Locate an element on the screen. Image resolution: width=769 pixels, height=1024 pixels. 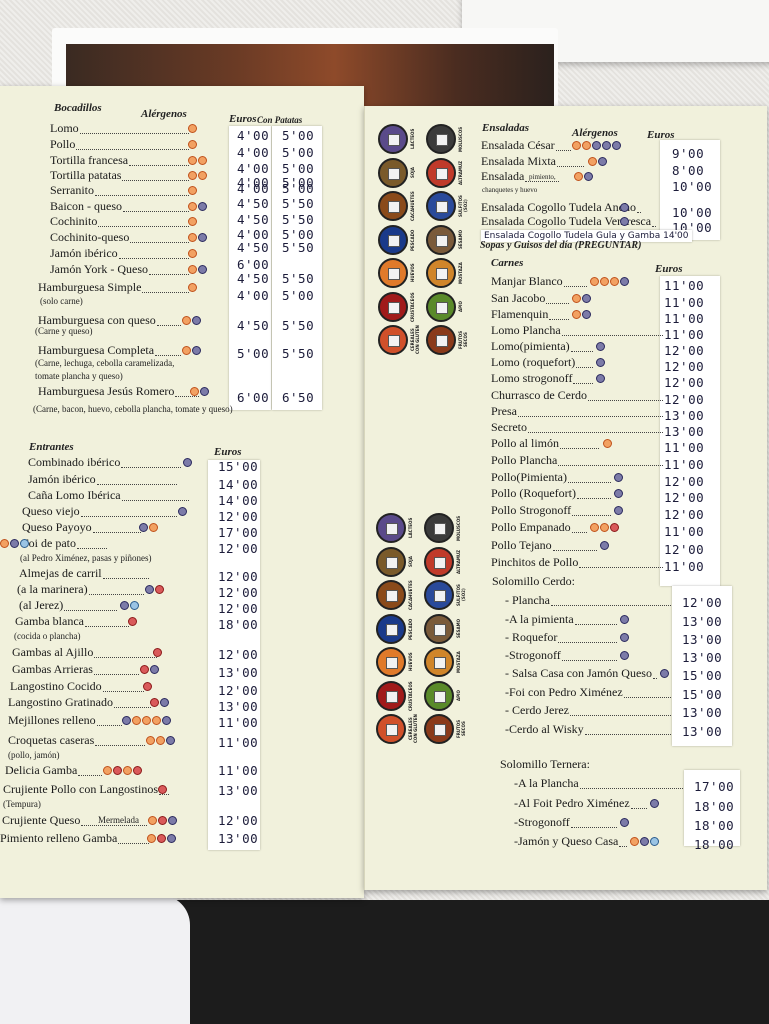
section-title-solomillo-ternera: Solomillo Ternera: is located at coordinates (545, 764).